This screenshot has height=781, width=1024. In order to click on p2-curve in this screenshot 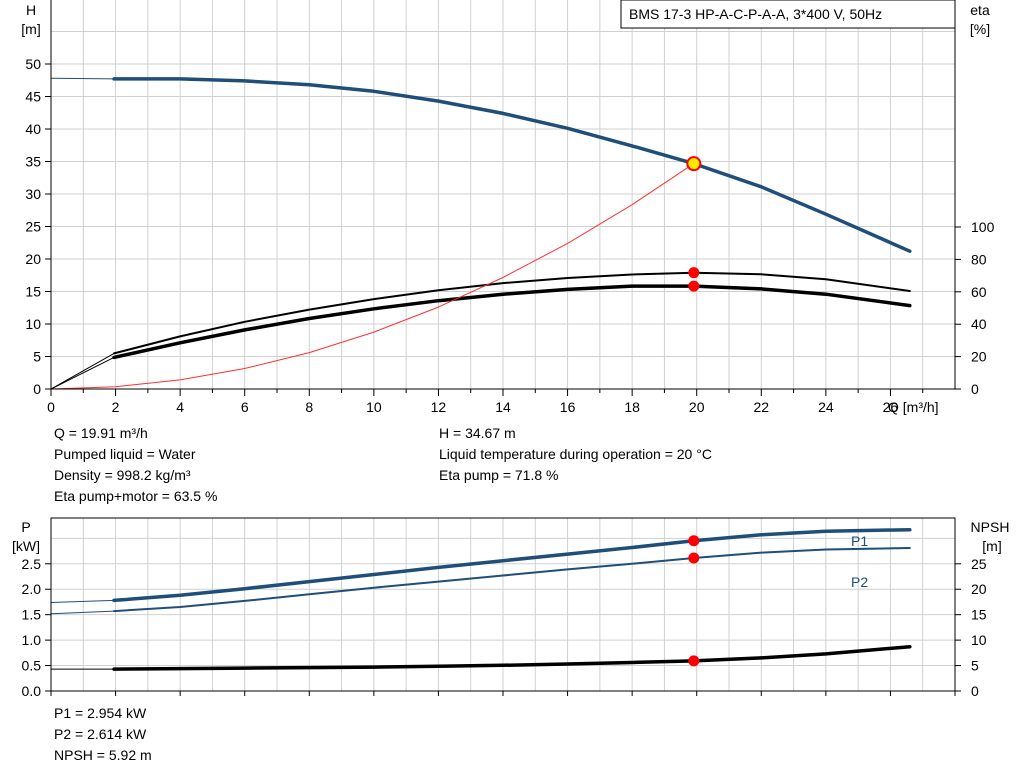, I will do `click(512, 580)`.